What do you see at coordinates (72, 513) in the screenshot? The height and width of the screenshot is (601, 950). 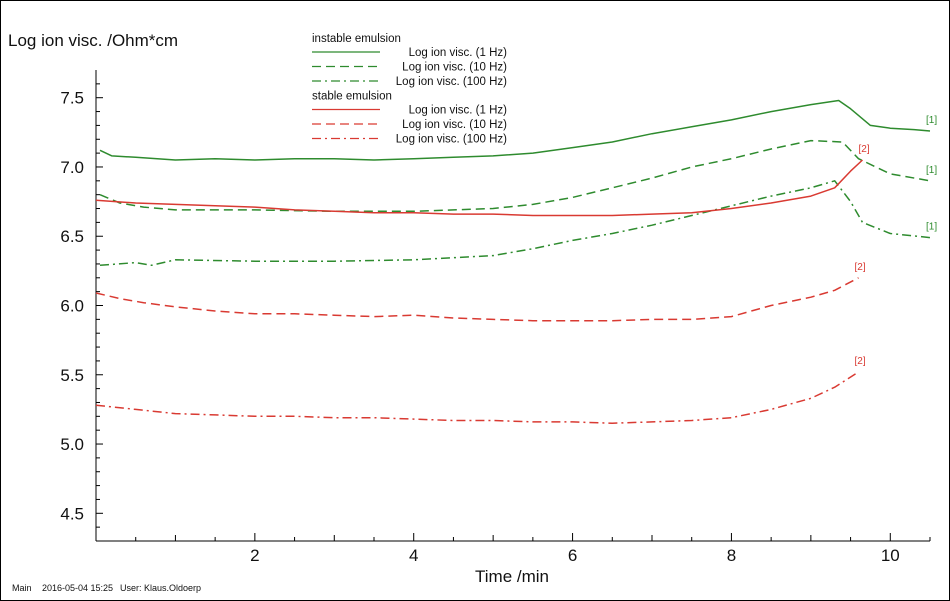 I see `y-tick-label: 4.5` at bounding box center [72, 513].